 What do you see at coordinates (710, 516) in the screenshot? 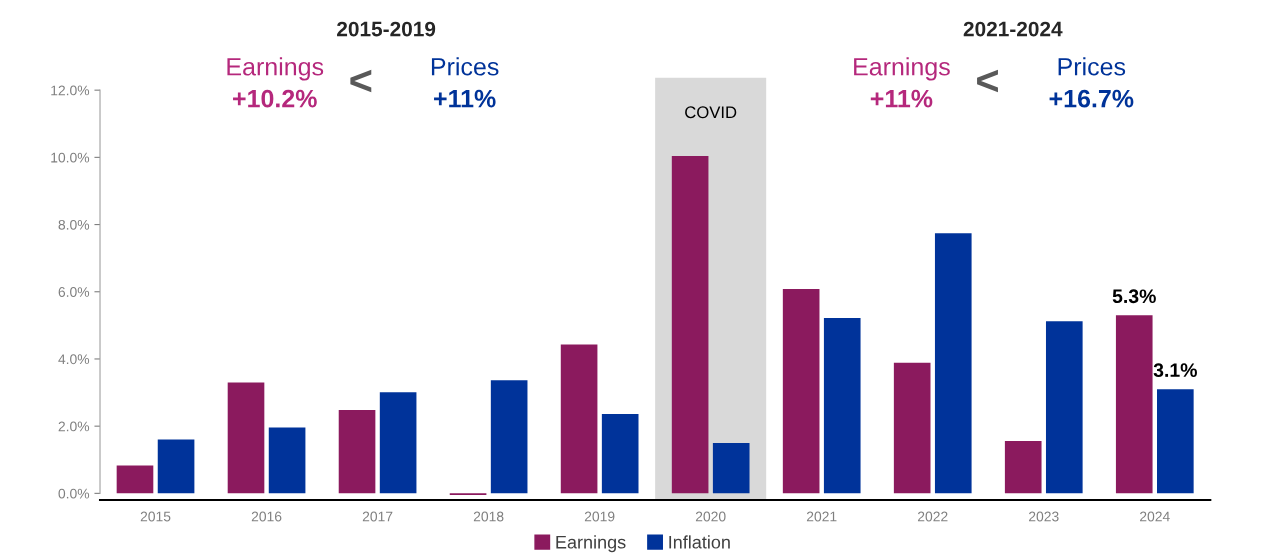
I see `x-tick-label: 2020` at bounding box center [710, 516].